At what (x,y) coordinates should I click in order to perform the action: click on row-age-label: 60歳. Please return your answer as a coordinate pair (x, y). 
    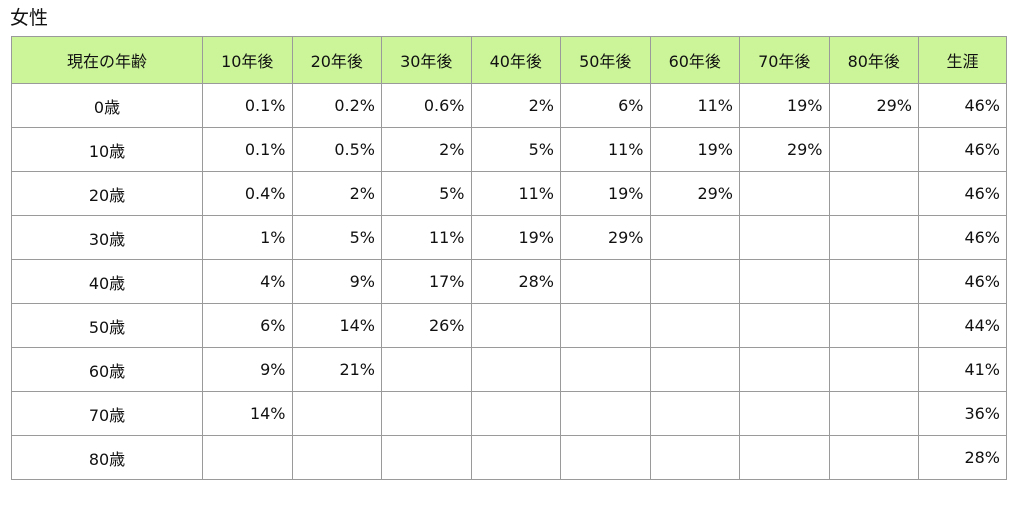
    Looking at the image, I should click on (107, 369).